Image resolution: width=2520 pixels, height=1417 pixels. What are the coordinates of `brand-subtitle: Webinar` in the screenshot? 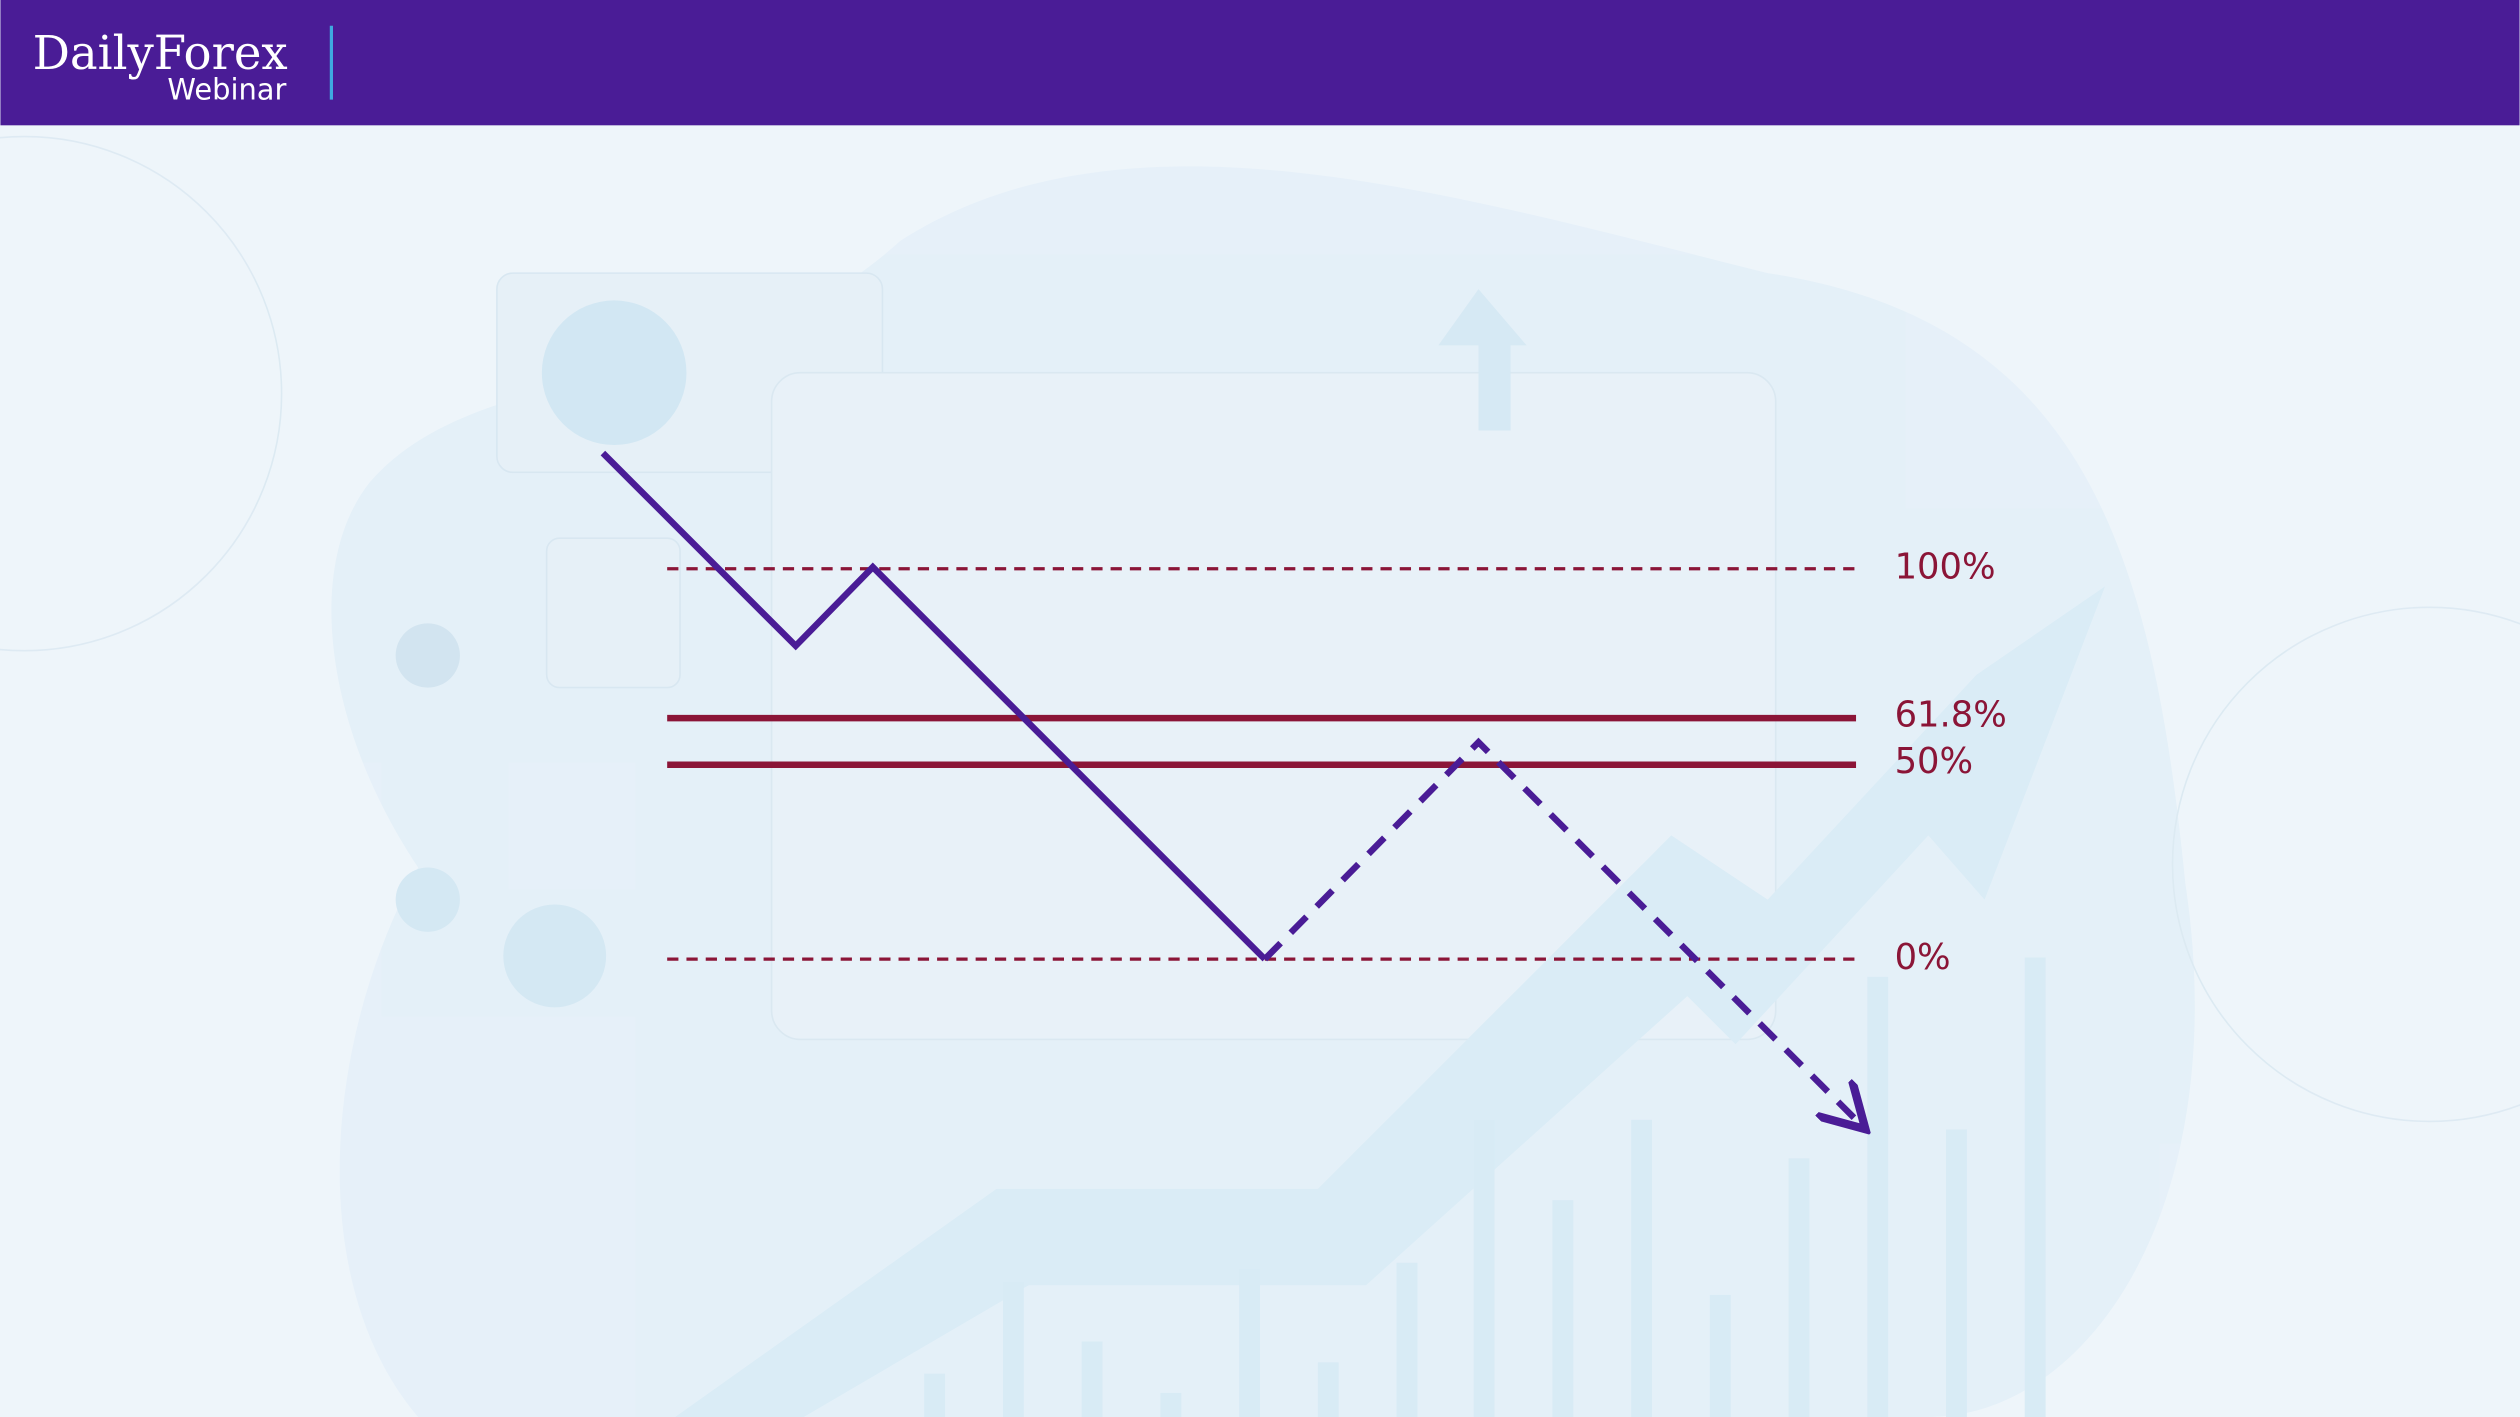 It's located at (226, 90).